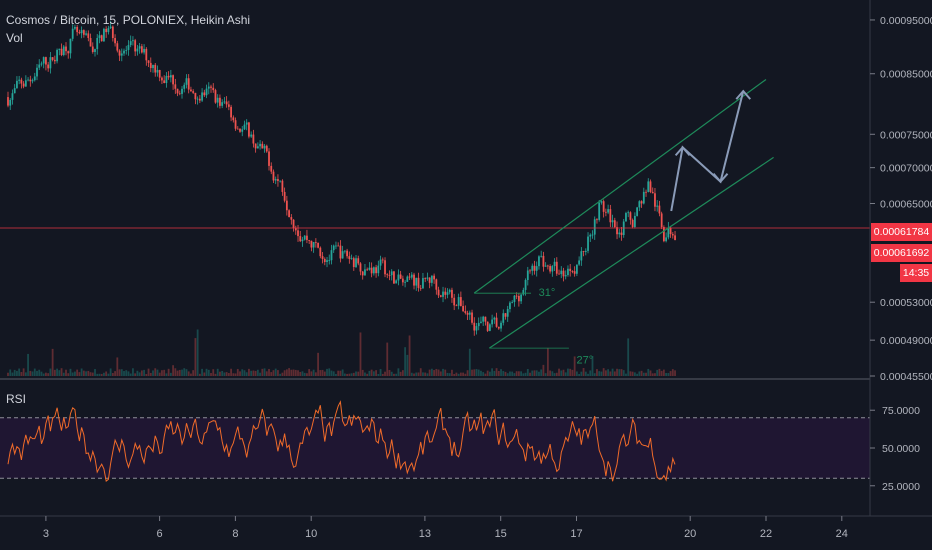  Describe the element at coordinates (435, 441) in the screenshot. I see `rsi-pane` at that location.